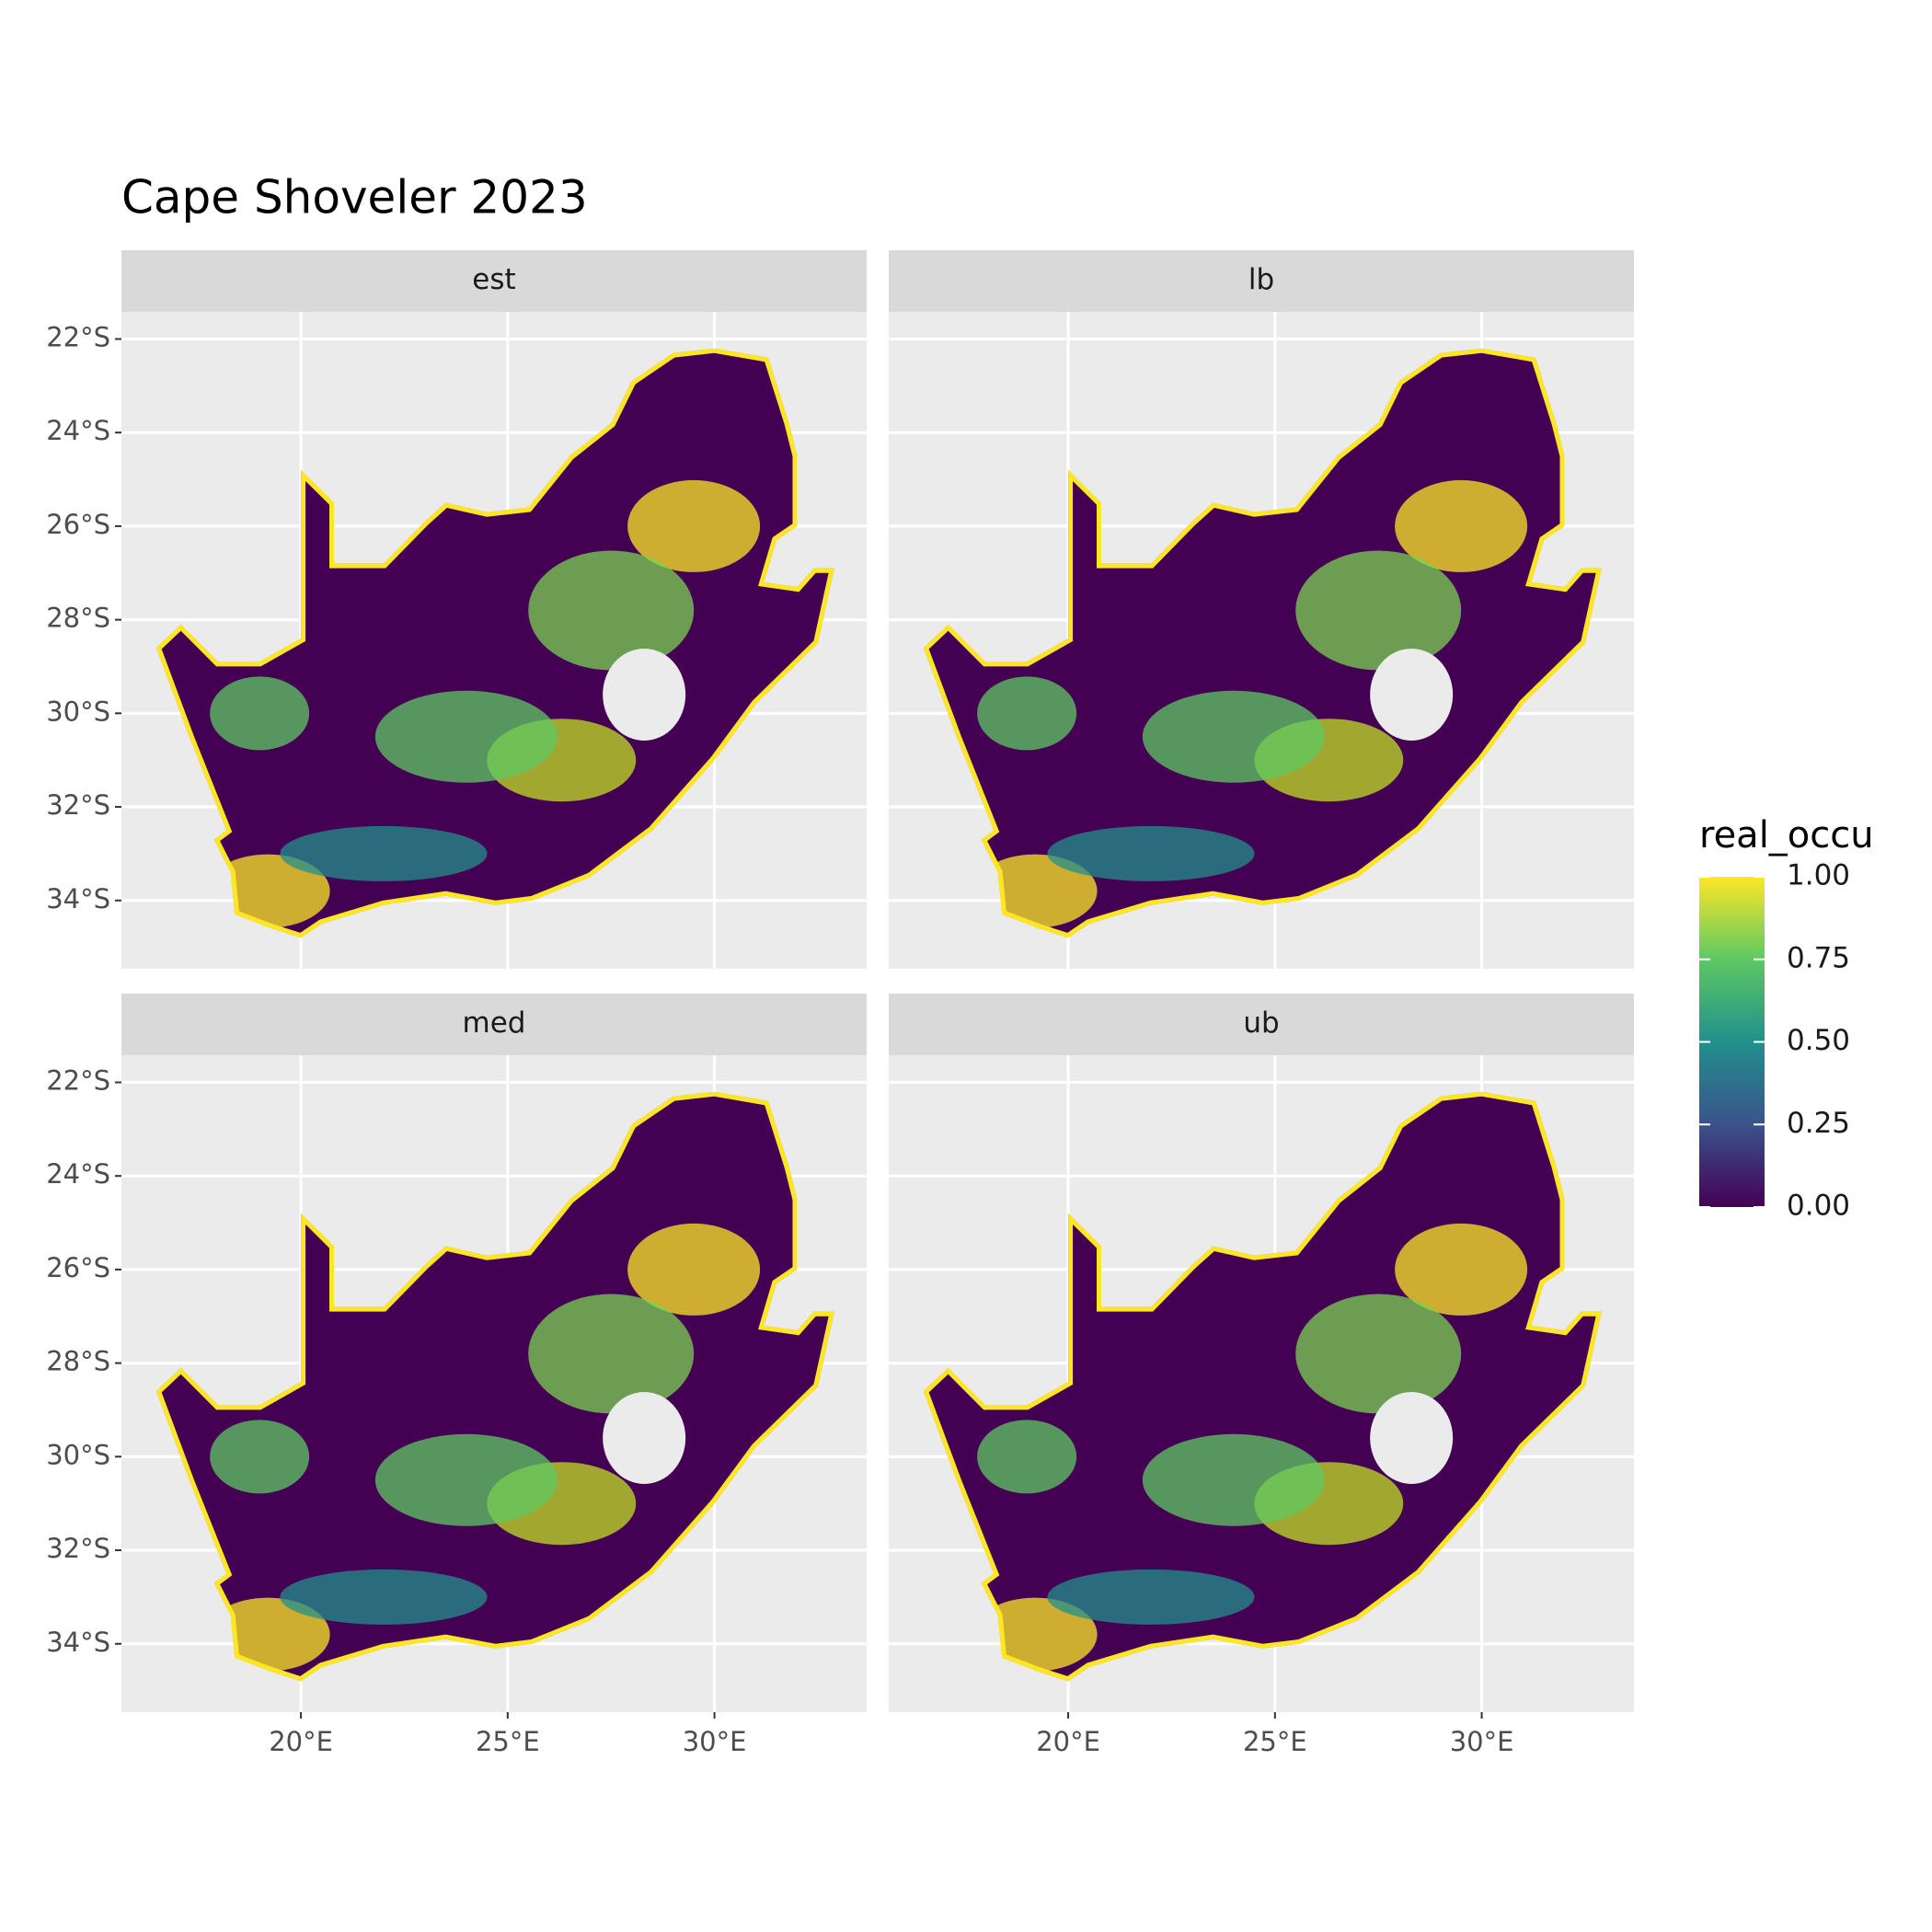 The image size is (1932, 1932). Describe the element at coordinates (1786, 835) in the screenshot. I see `legend-title: real_occu` at that location.